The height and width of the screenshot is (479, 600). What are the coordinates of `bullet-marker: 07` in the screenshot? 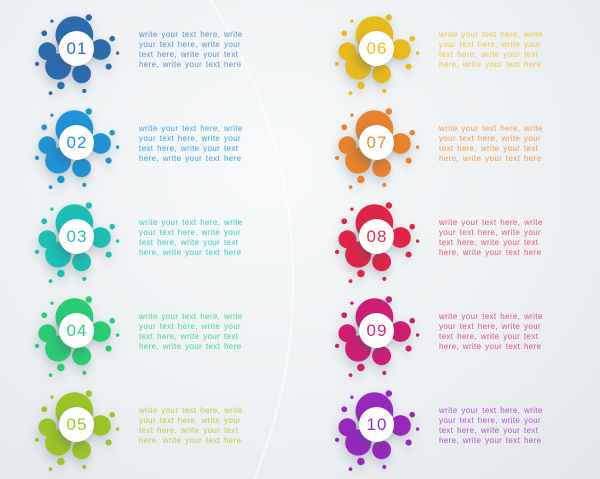 It's located at (378, 148).